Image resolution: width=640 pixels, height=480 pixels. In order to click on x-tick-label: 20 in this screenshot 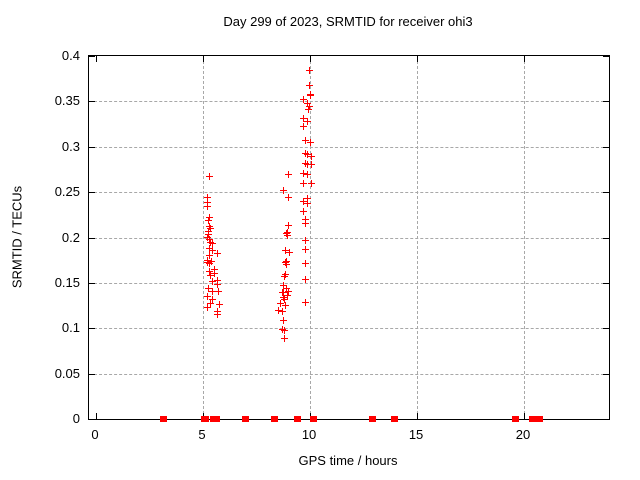, I will do `click(523, 434)`.